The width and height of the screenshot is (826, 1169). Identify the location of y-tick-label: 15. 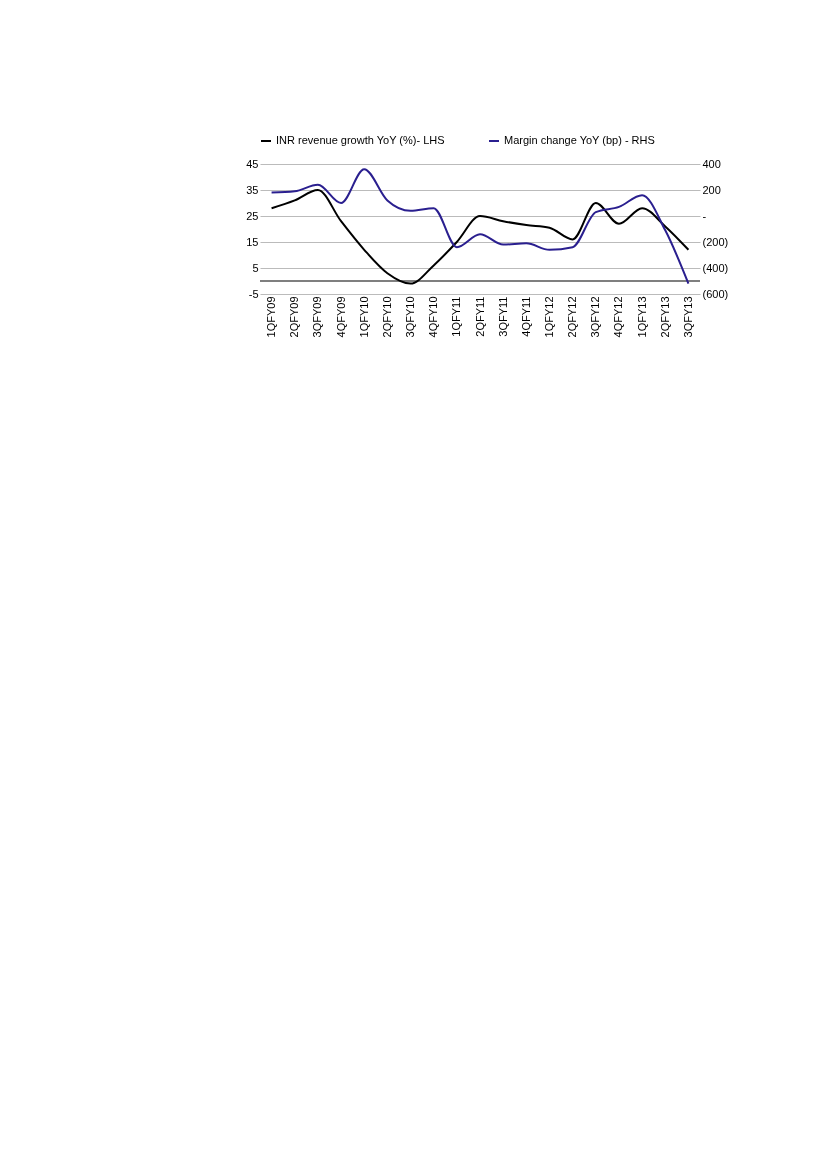
(252, 241).